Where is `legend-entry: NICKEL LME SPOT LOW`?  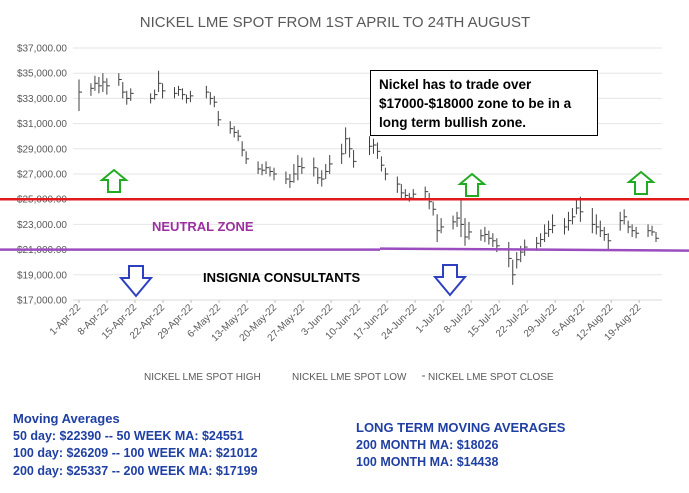 legend-entry: NICKEL LME SPOT LOW is located at coordinates (349, 377).